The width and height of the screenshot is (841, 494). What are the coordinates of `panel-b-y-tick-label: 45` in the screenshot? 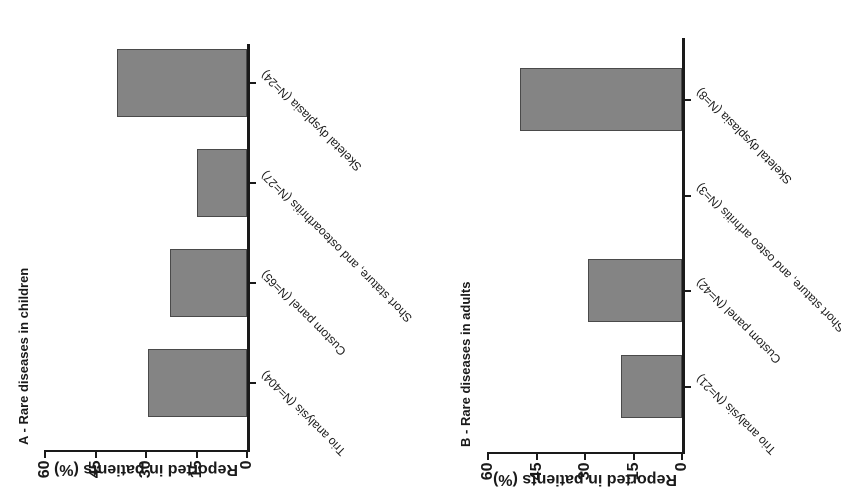 It's located at (536, 471).